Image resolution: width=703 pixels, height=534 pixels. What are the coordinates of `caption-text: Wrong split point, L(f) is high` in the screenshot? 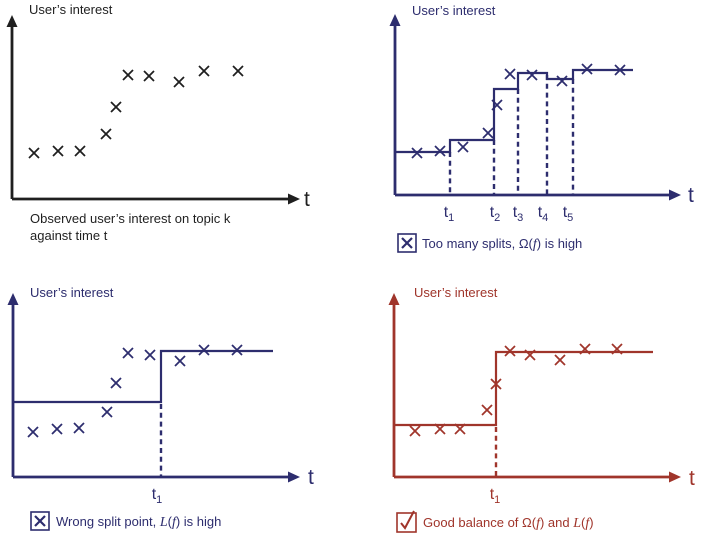 It's located at (138, 522).